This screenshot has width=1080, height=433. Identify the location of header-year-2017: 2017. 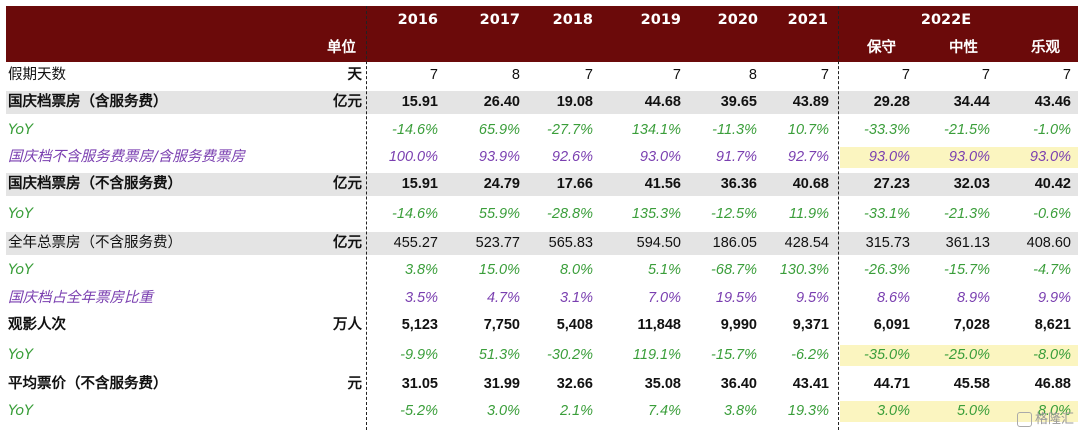
(499, 20).